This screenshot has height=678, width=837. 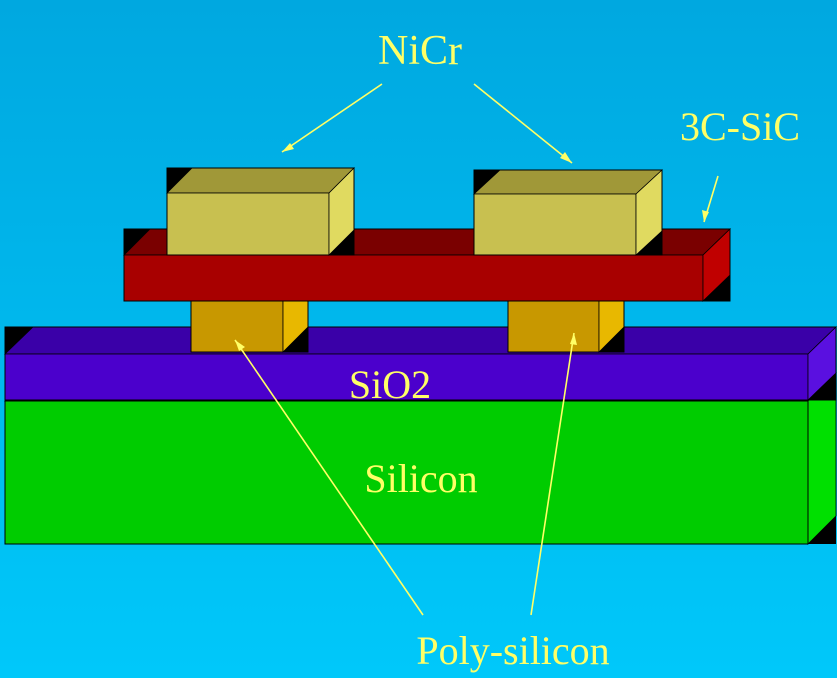 What do you see at coordinates (137, 242) in the screenshot?
I see `sic-left-corner-chip` at bounding box center [137, 242].